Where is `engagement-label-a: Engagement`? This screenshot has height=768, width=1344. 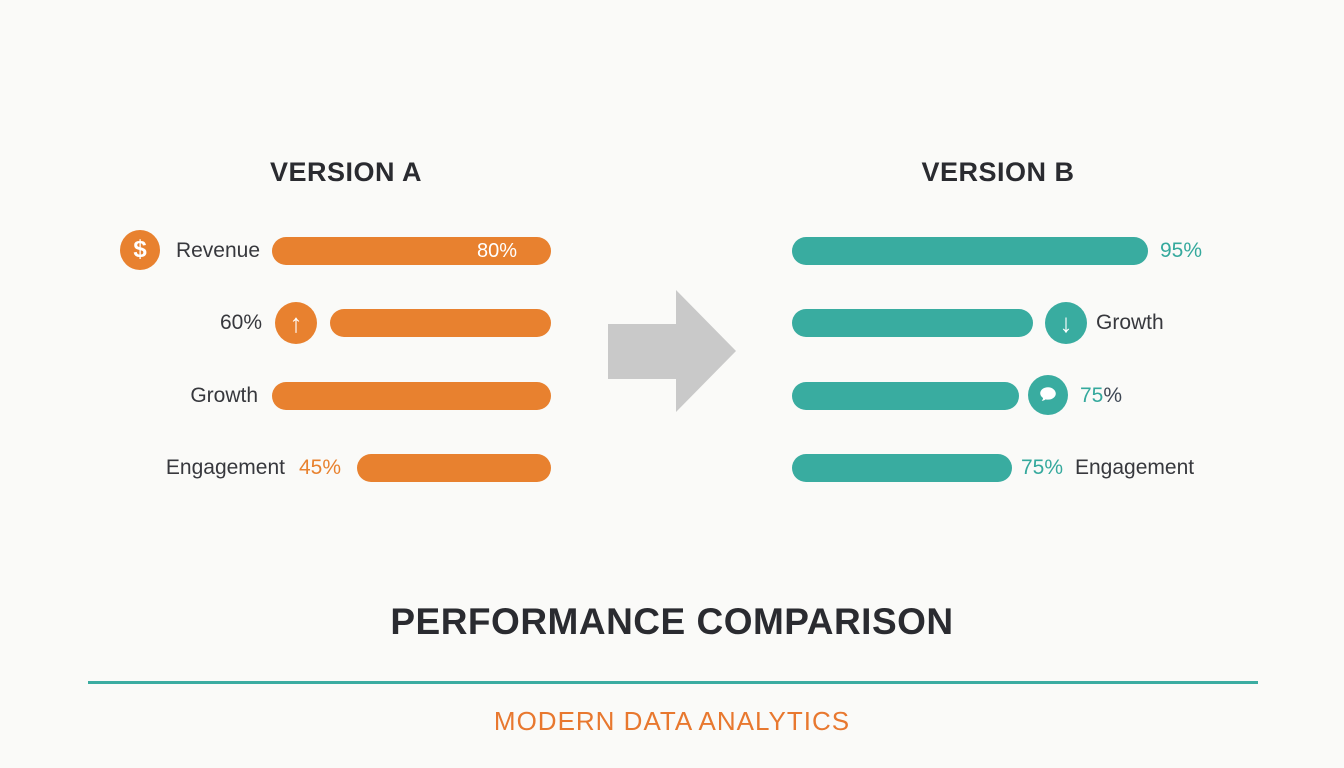 engagement-label-a: Engagement is located at coordinates (225, 467).